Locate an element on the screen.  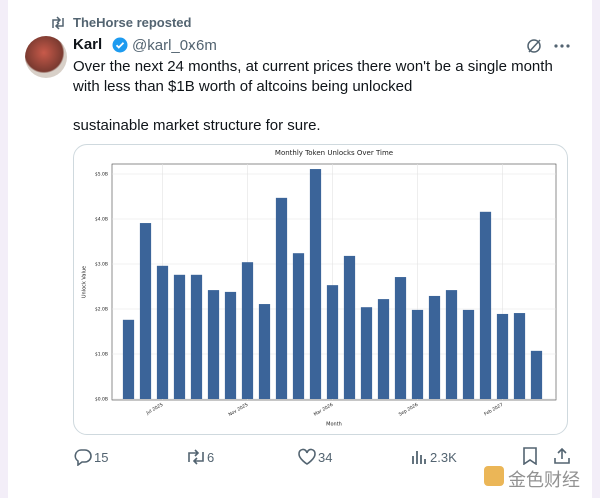
y-tick-label: $3.0B is located at coordinates (101, 265).